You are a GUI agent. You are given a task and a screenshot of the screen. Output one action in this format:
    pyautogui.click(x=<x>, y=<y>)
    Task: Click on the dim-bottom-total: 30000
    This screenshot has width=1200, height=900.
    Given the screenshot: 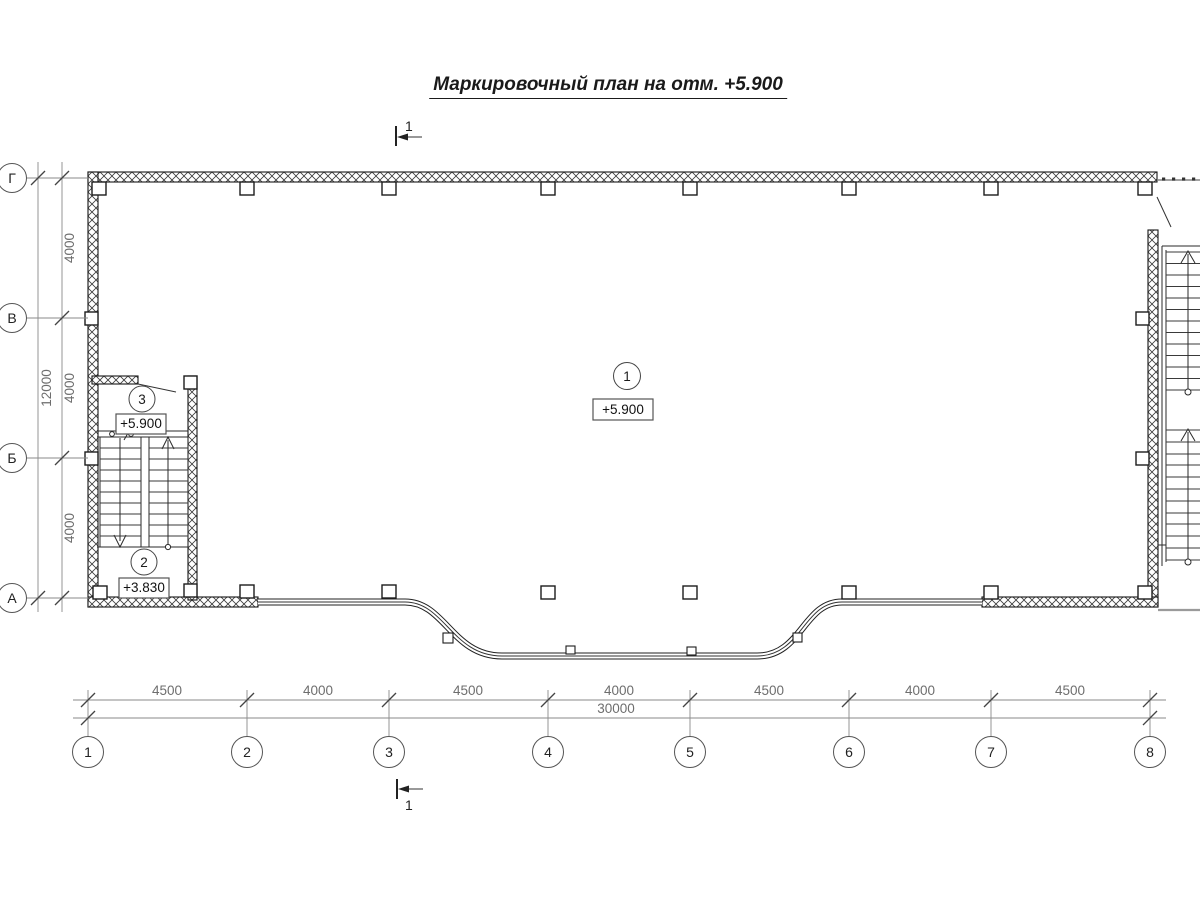 What is the action you would take?
    pyautogui.click(x=616, y=708)
    